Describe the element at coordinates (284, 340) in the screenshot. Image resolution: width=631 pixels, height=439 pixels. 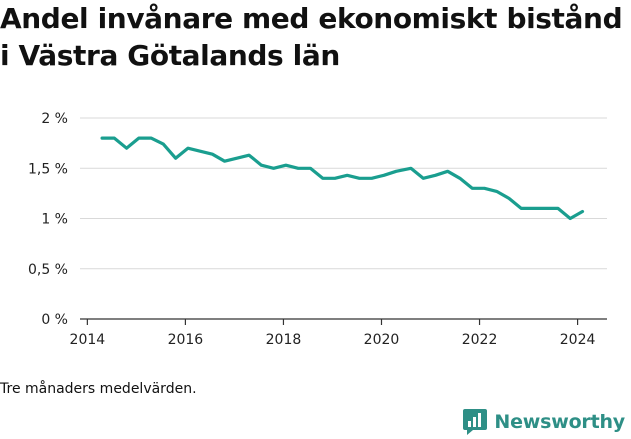
I see `x-tick-label: 2018` at that location.